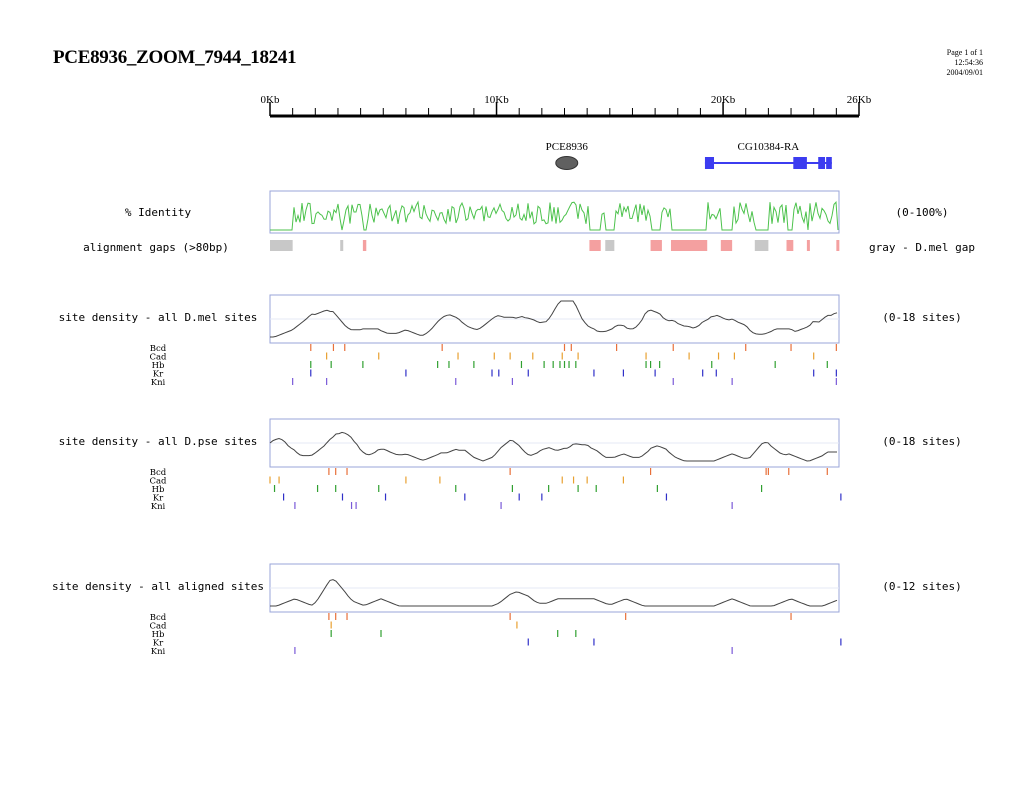 Image resolution: width=1035 pixels, height=800 pixels. I want to click on gaps-legend: gray - D.mel gap, so click(922, 247).